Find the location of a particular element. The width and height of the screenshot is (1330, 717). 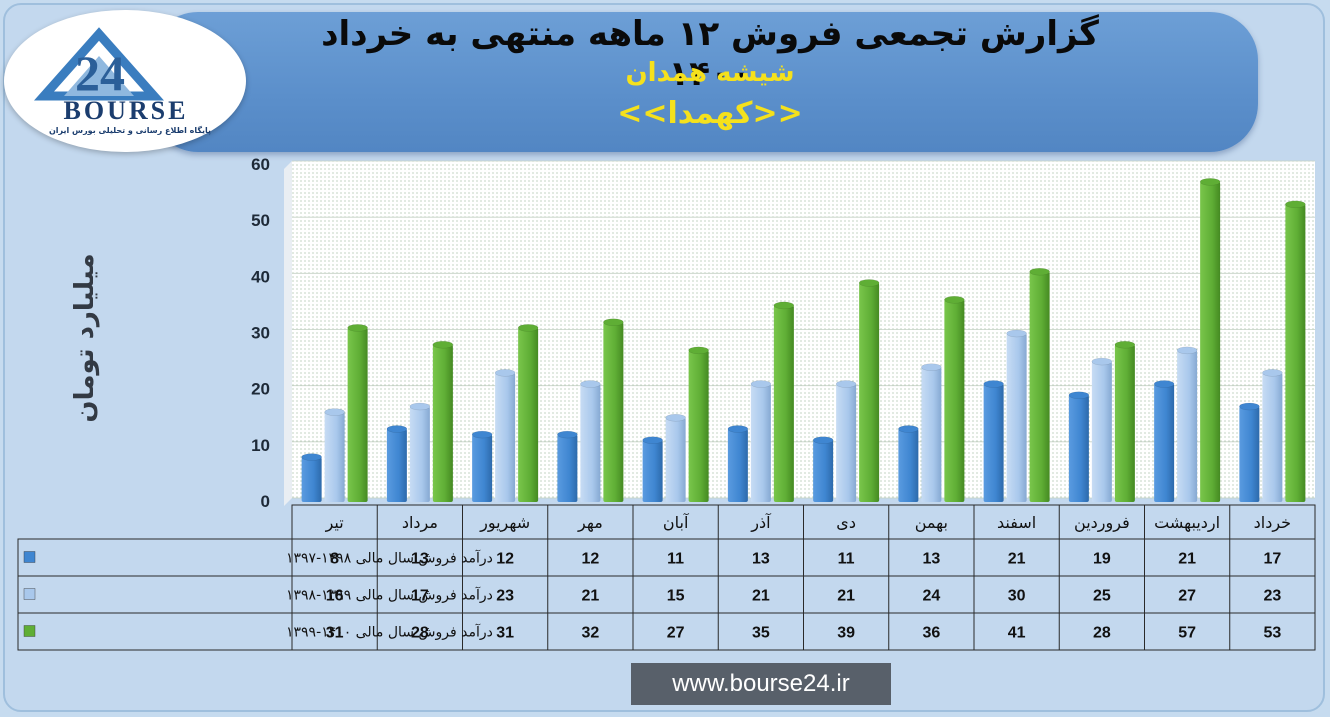

category-label: آبان is located at coordinates (676, 522).